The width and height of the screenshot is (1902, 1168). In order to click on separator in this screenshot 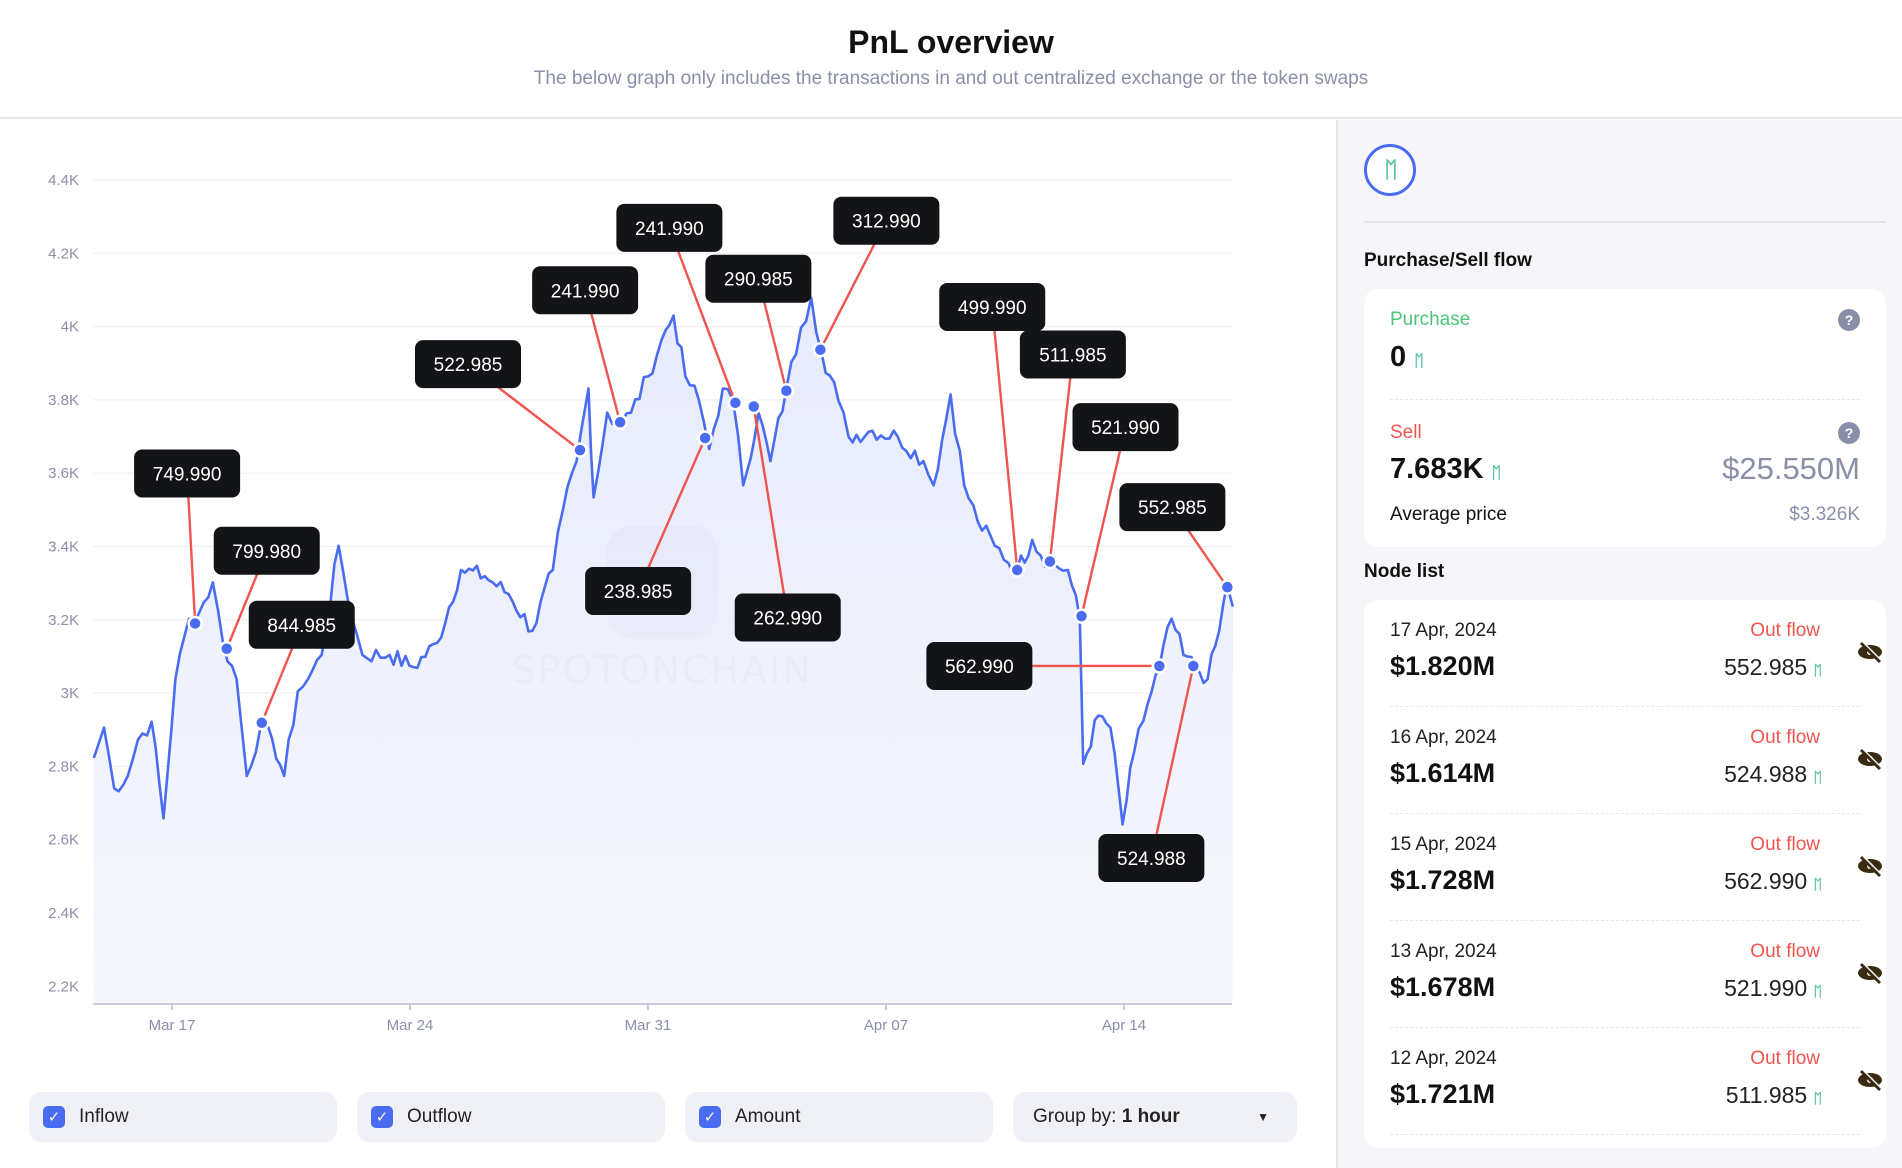, I will do `click(1625, 399)`.